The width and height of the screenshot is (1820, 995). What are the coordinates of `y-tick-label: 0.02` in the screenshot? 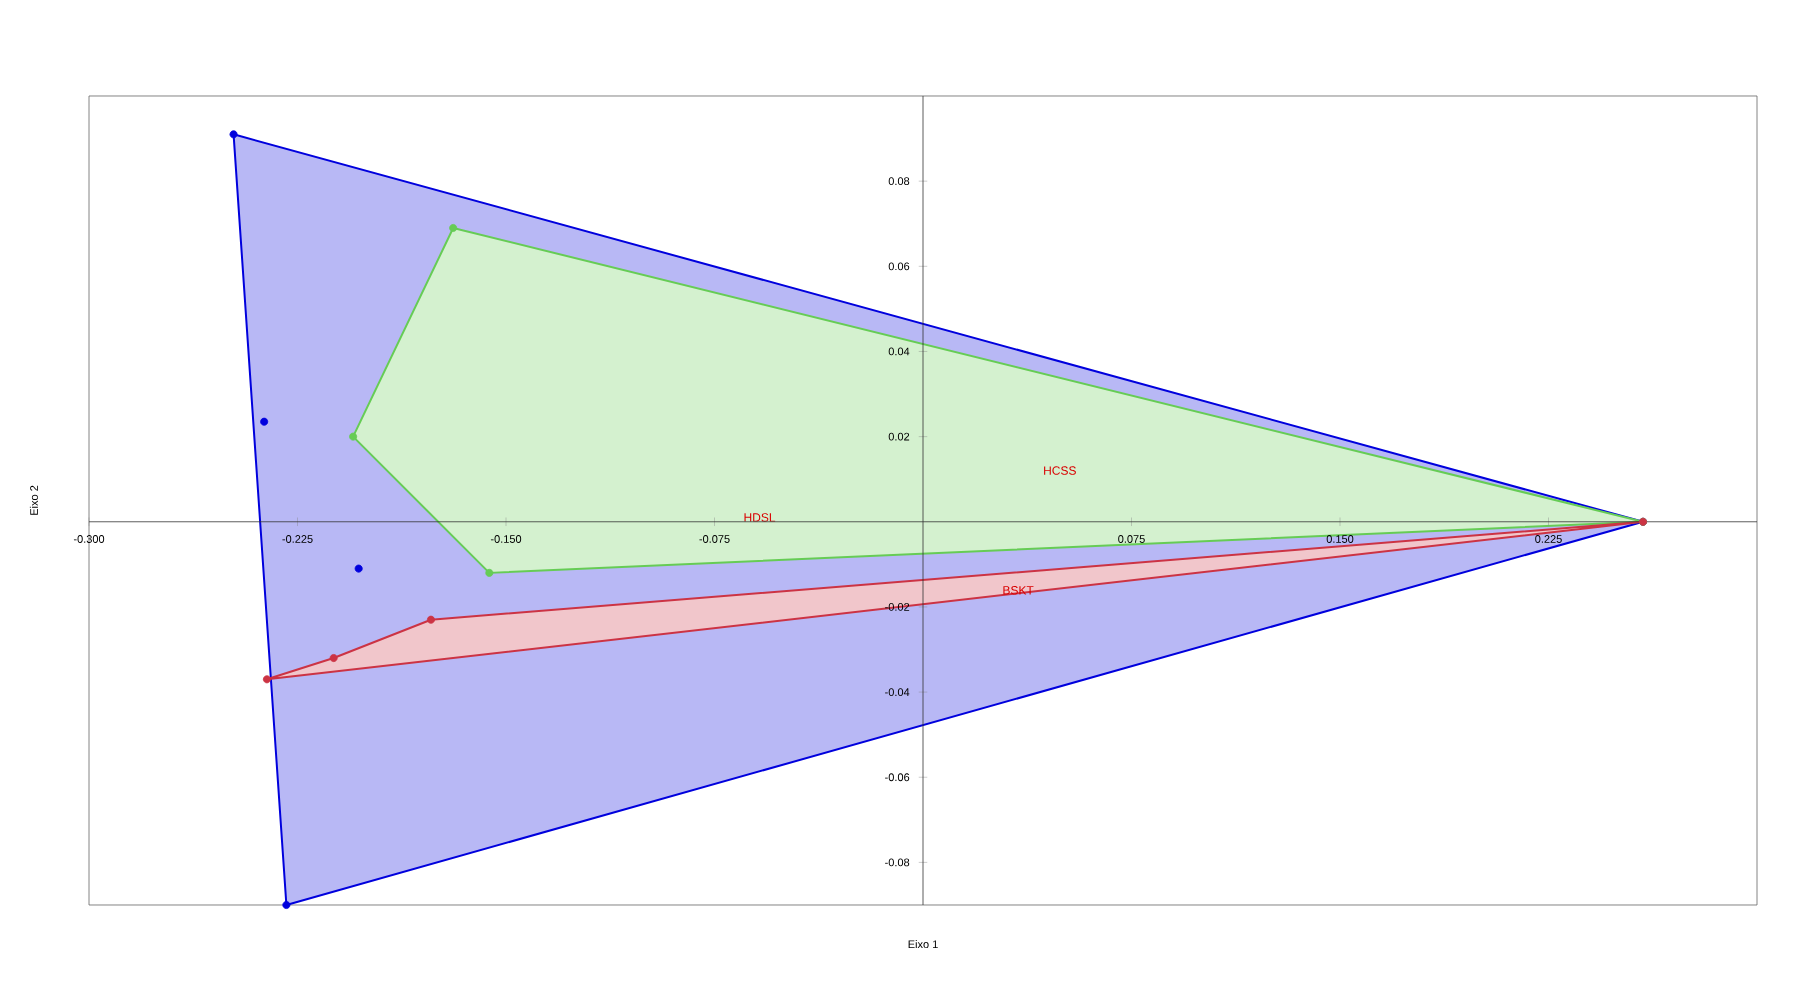 It's located at (899, 436).